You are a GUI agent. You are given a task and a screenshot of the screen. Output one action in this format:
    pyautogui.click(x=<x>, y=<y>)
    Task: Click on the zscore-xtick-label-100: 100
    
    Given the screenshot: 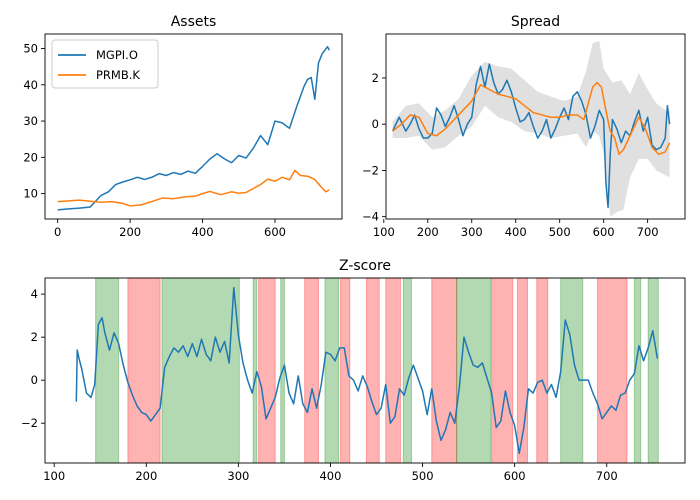 What is the action you would take?
    pyautogui.click(x=54, y=476)
    